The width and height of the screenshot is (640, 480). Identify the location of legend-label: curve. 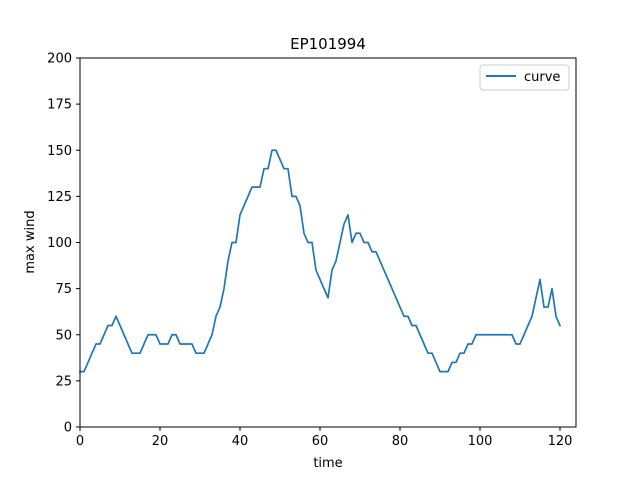
(542, 77).